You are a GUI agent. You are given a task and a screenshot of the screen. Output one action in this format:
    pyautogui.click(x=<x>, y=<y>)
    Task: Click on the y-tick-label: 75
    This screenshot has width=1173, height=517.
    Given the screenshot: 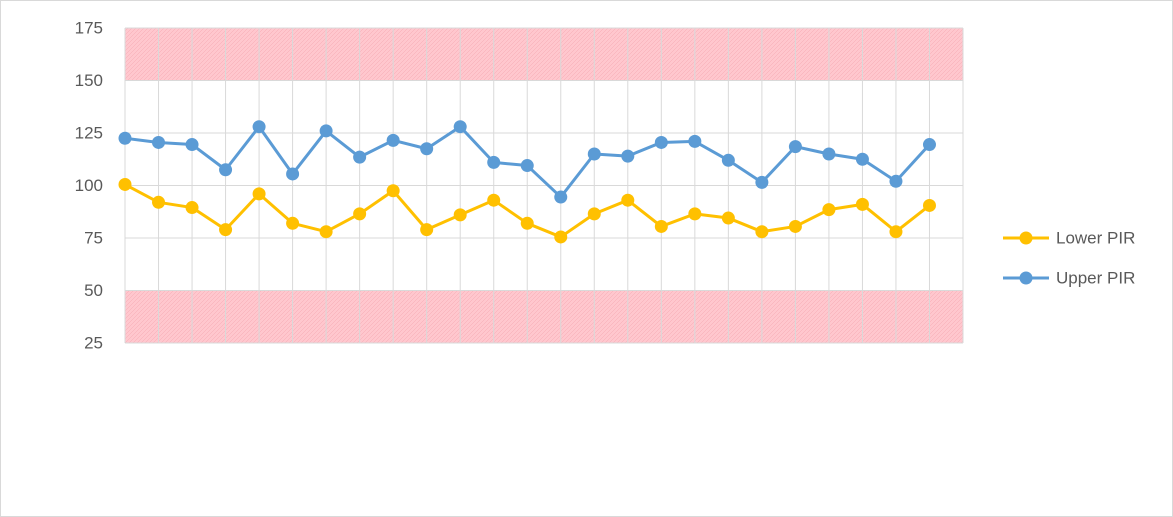 What is the action you would take?
    pyautogui.click(x=93, y=237)
    